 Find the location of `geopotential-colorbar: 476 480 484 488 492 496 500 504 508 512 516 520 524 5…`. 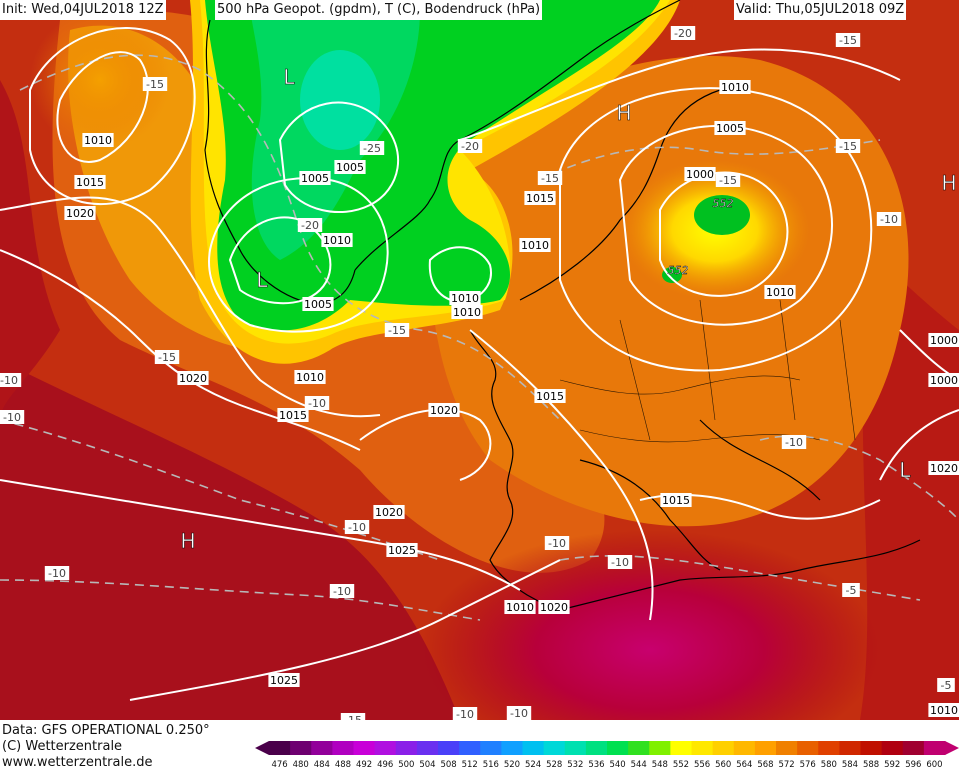

geopotential-colorbar: 476 480 484 488 492 496 500 504 508 512 516 520 524 5… is located at coordinates (607, 755).